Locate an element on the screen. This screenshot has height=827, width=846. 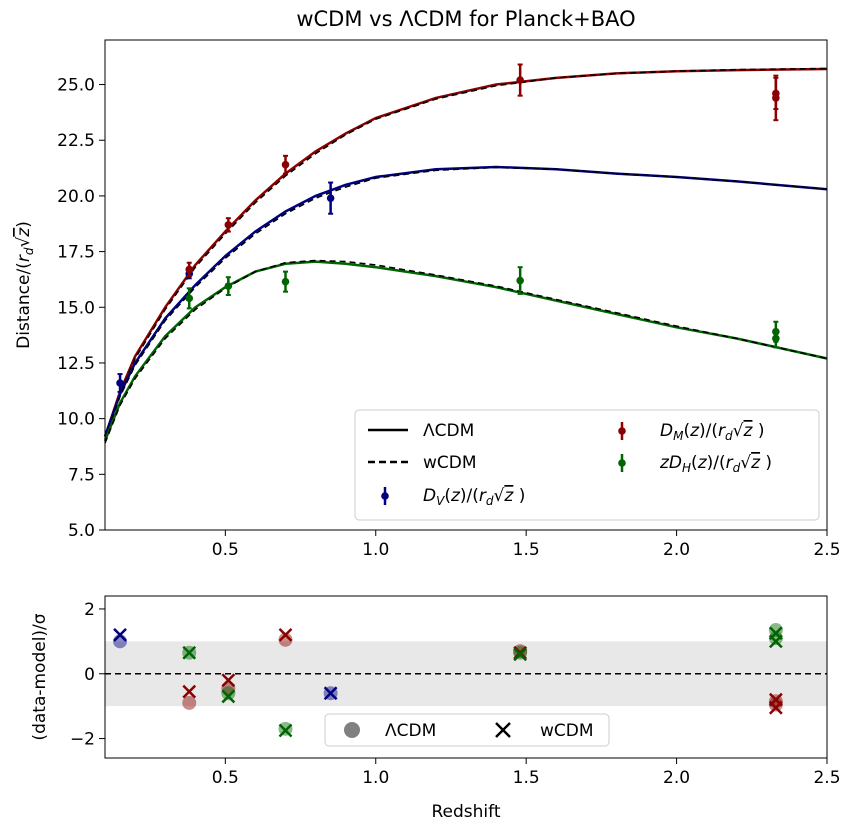
chart-title: wCDM vs ΛCDM for Planck+BAO is located at coordinates (465, 19).